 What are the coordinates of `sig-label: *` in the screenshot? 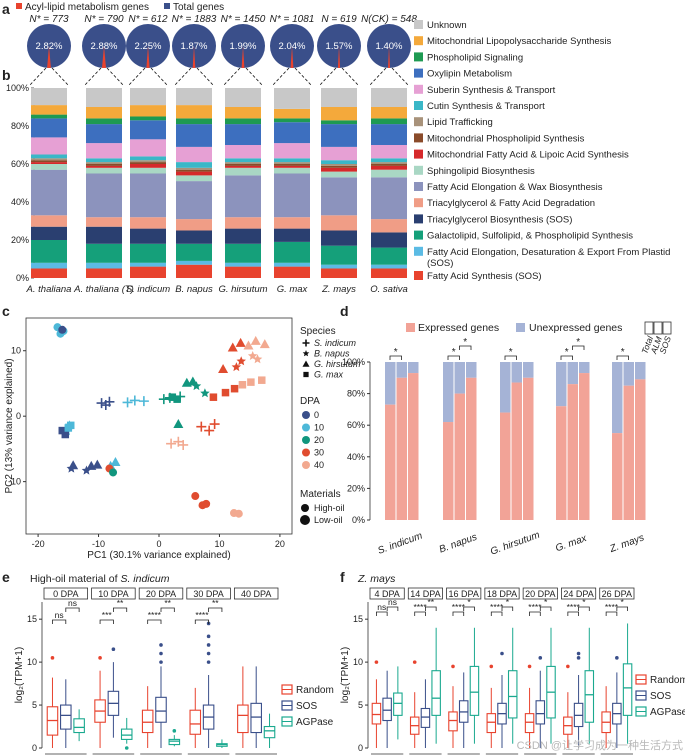 It's located at (546, 602).